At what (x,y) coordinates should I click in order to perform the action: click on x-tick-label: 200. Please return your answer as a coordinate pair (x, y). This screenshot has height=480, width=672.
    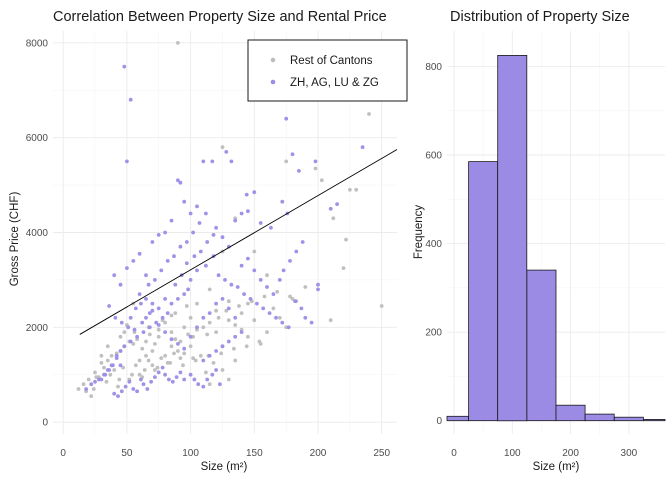
    Looking at the image, I should click on (318, 453).